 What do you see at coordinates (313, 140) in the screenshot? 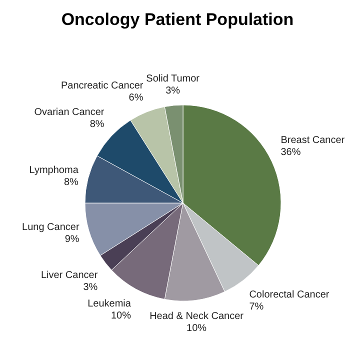
I see `slice-label: Breast Cancer` at bounding box center [313, 140].